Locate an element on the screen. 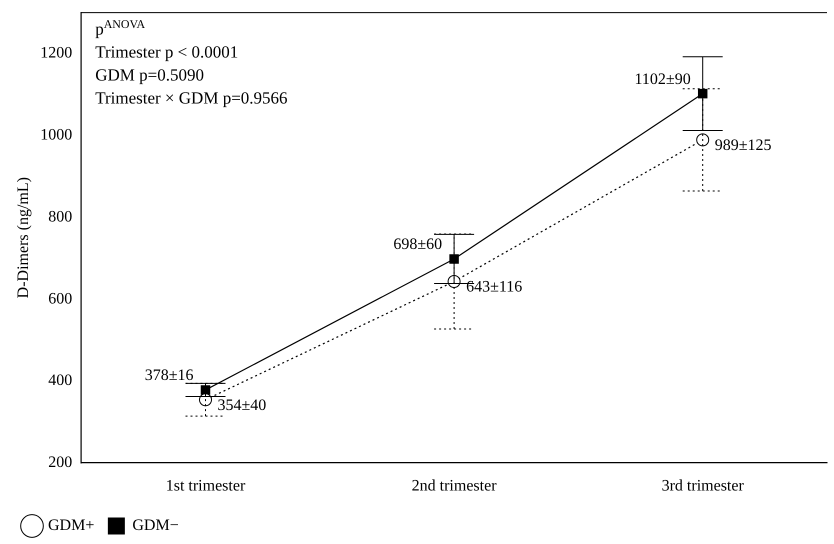 The image size is (834, 544). annotation: Trimester p < 0.0001 is located at coordinates (166, 52).